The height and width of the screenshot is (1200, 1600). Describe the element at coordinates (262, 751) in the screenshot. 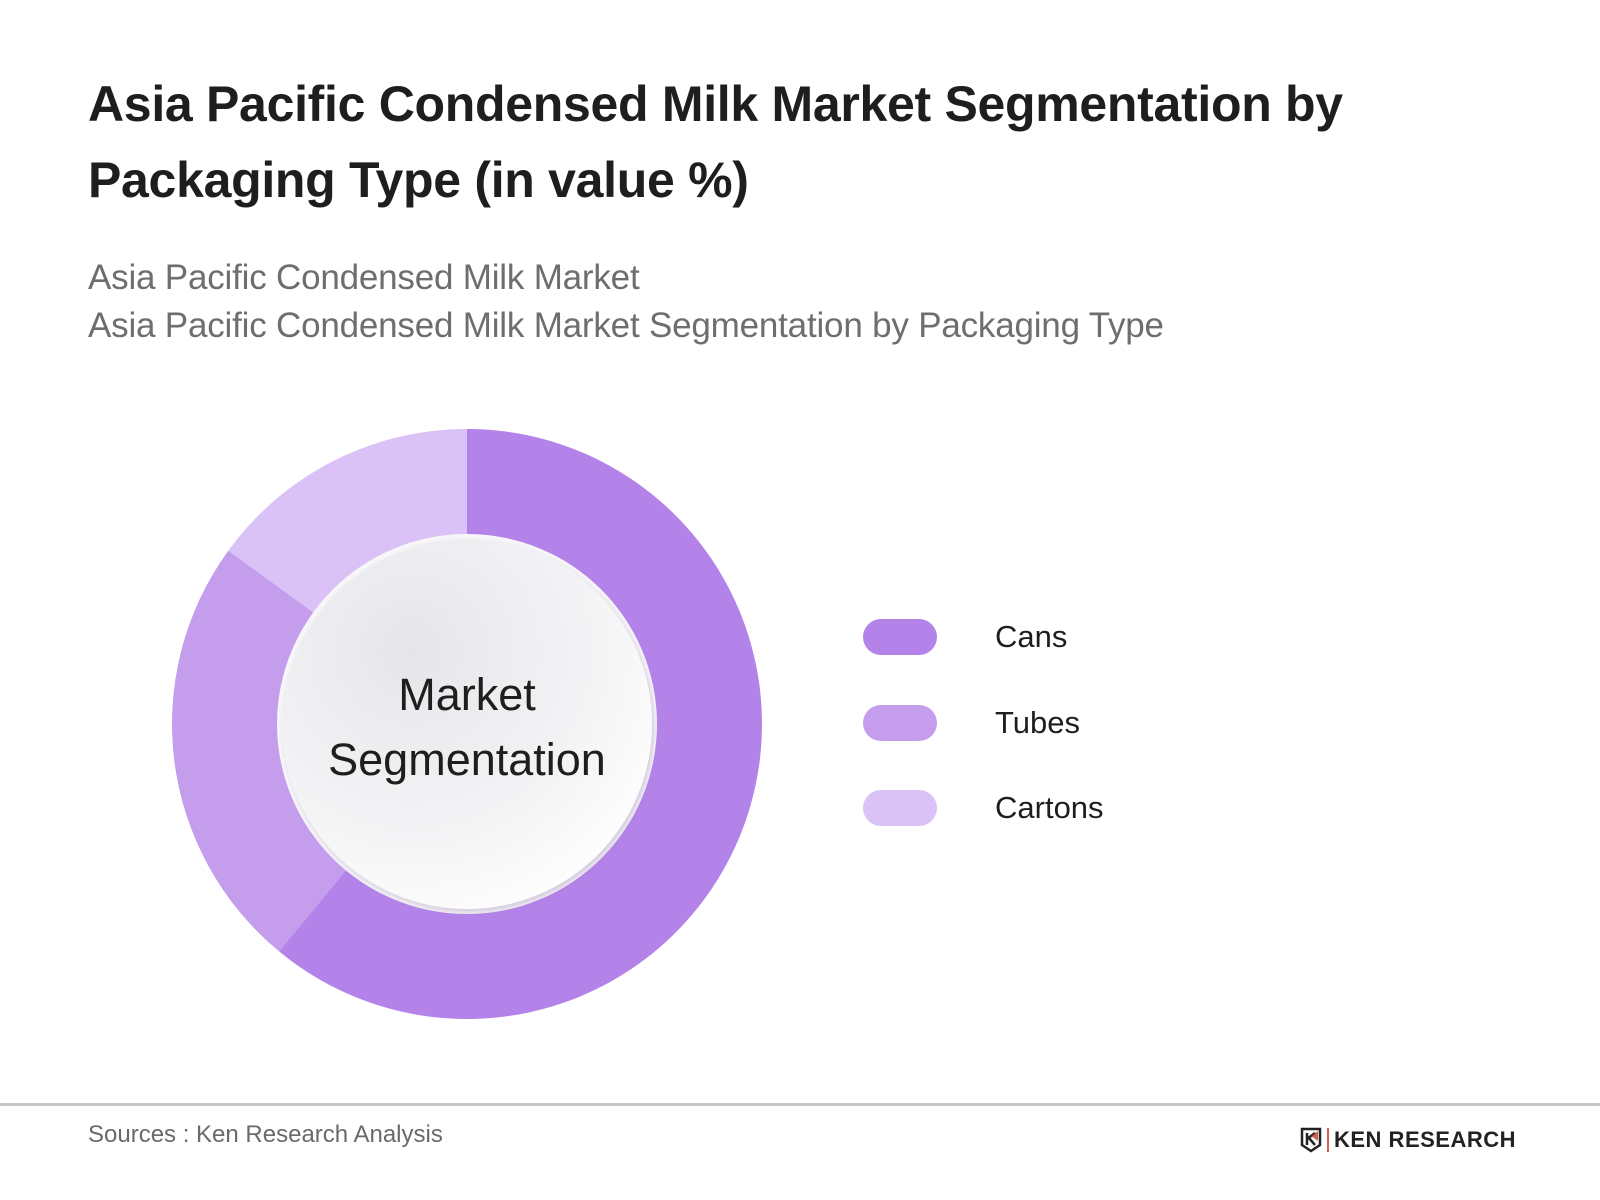

I see `donut-segment-tubes` at that location.